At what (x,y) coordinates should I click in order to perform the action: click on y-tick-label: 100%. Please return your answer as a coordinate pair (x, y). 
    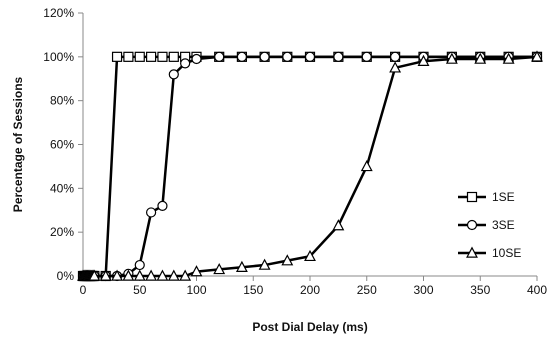
    Looking at the image, I should click on (58, 57).